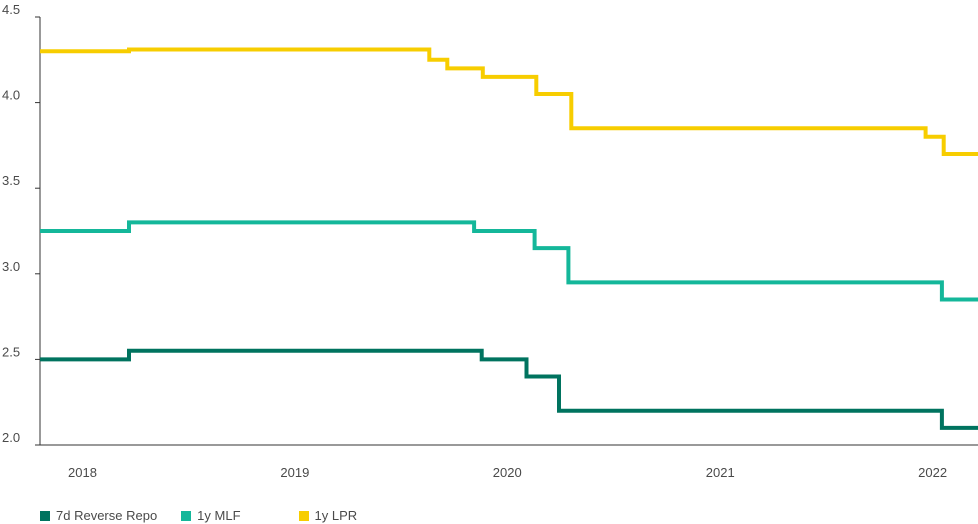 The image size is (978, 524). I want to click on y-axis: 2.0 2.5 3.0 3.5 4.0 4.5, so click(21, 224).